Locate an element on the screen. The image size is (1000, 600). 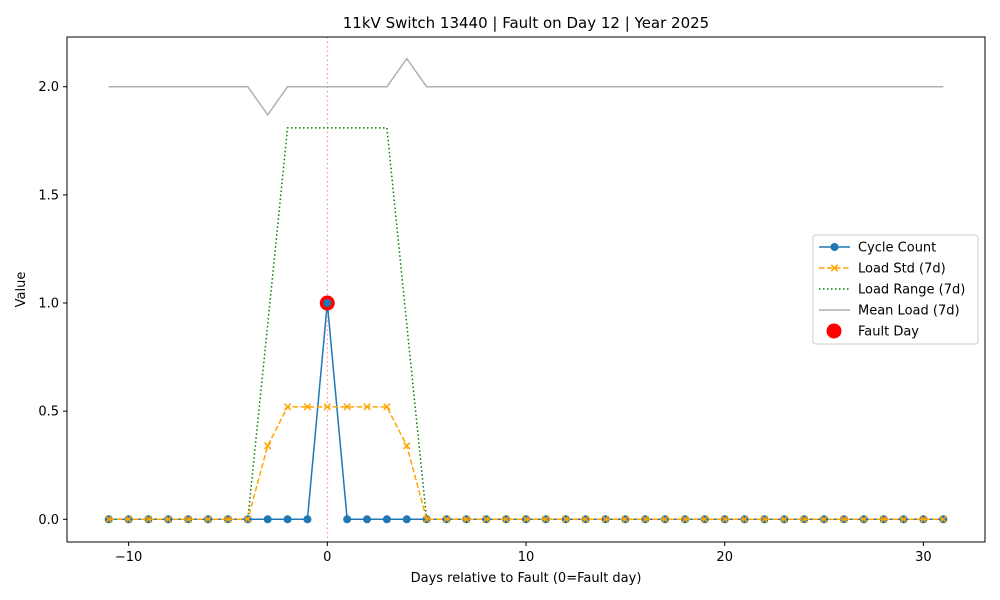
x-axis-label: Days relative to Fault (0=Fault day) is located at coordinates (526, 578).